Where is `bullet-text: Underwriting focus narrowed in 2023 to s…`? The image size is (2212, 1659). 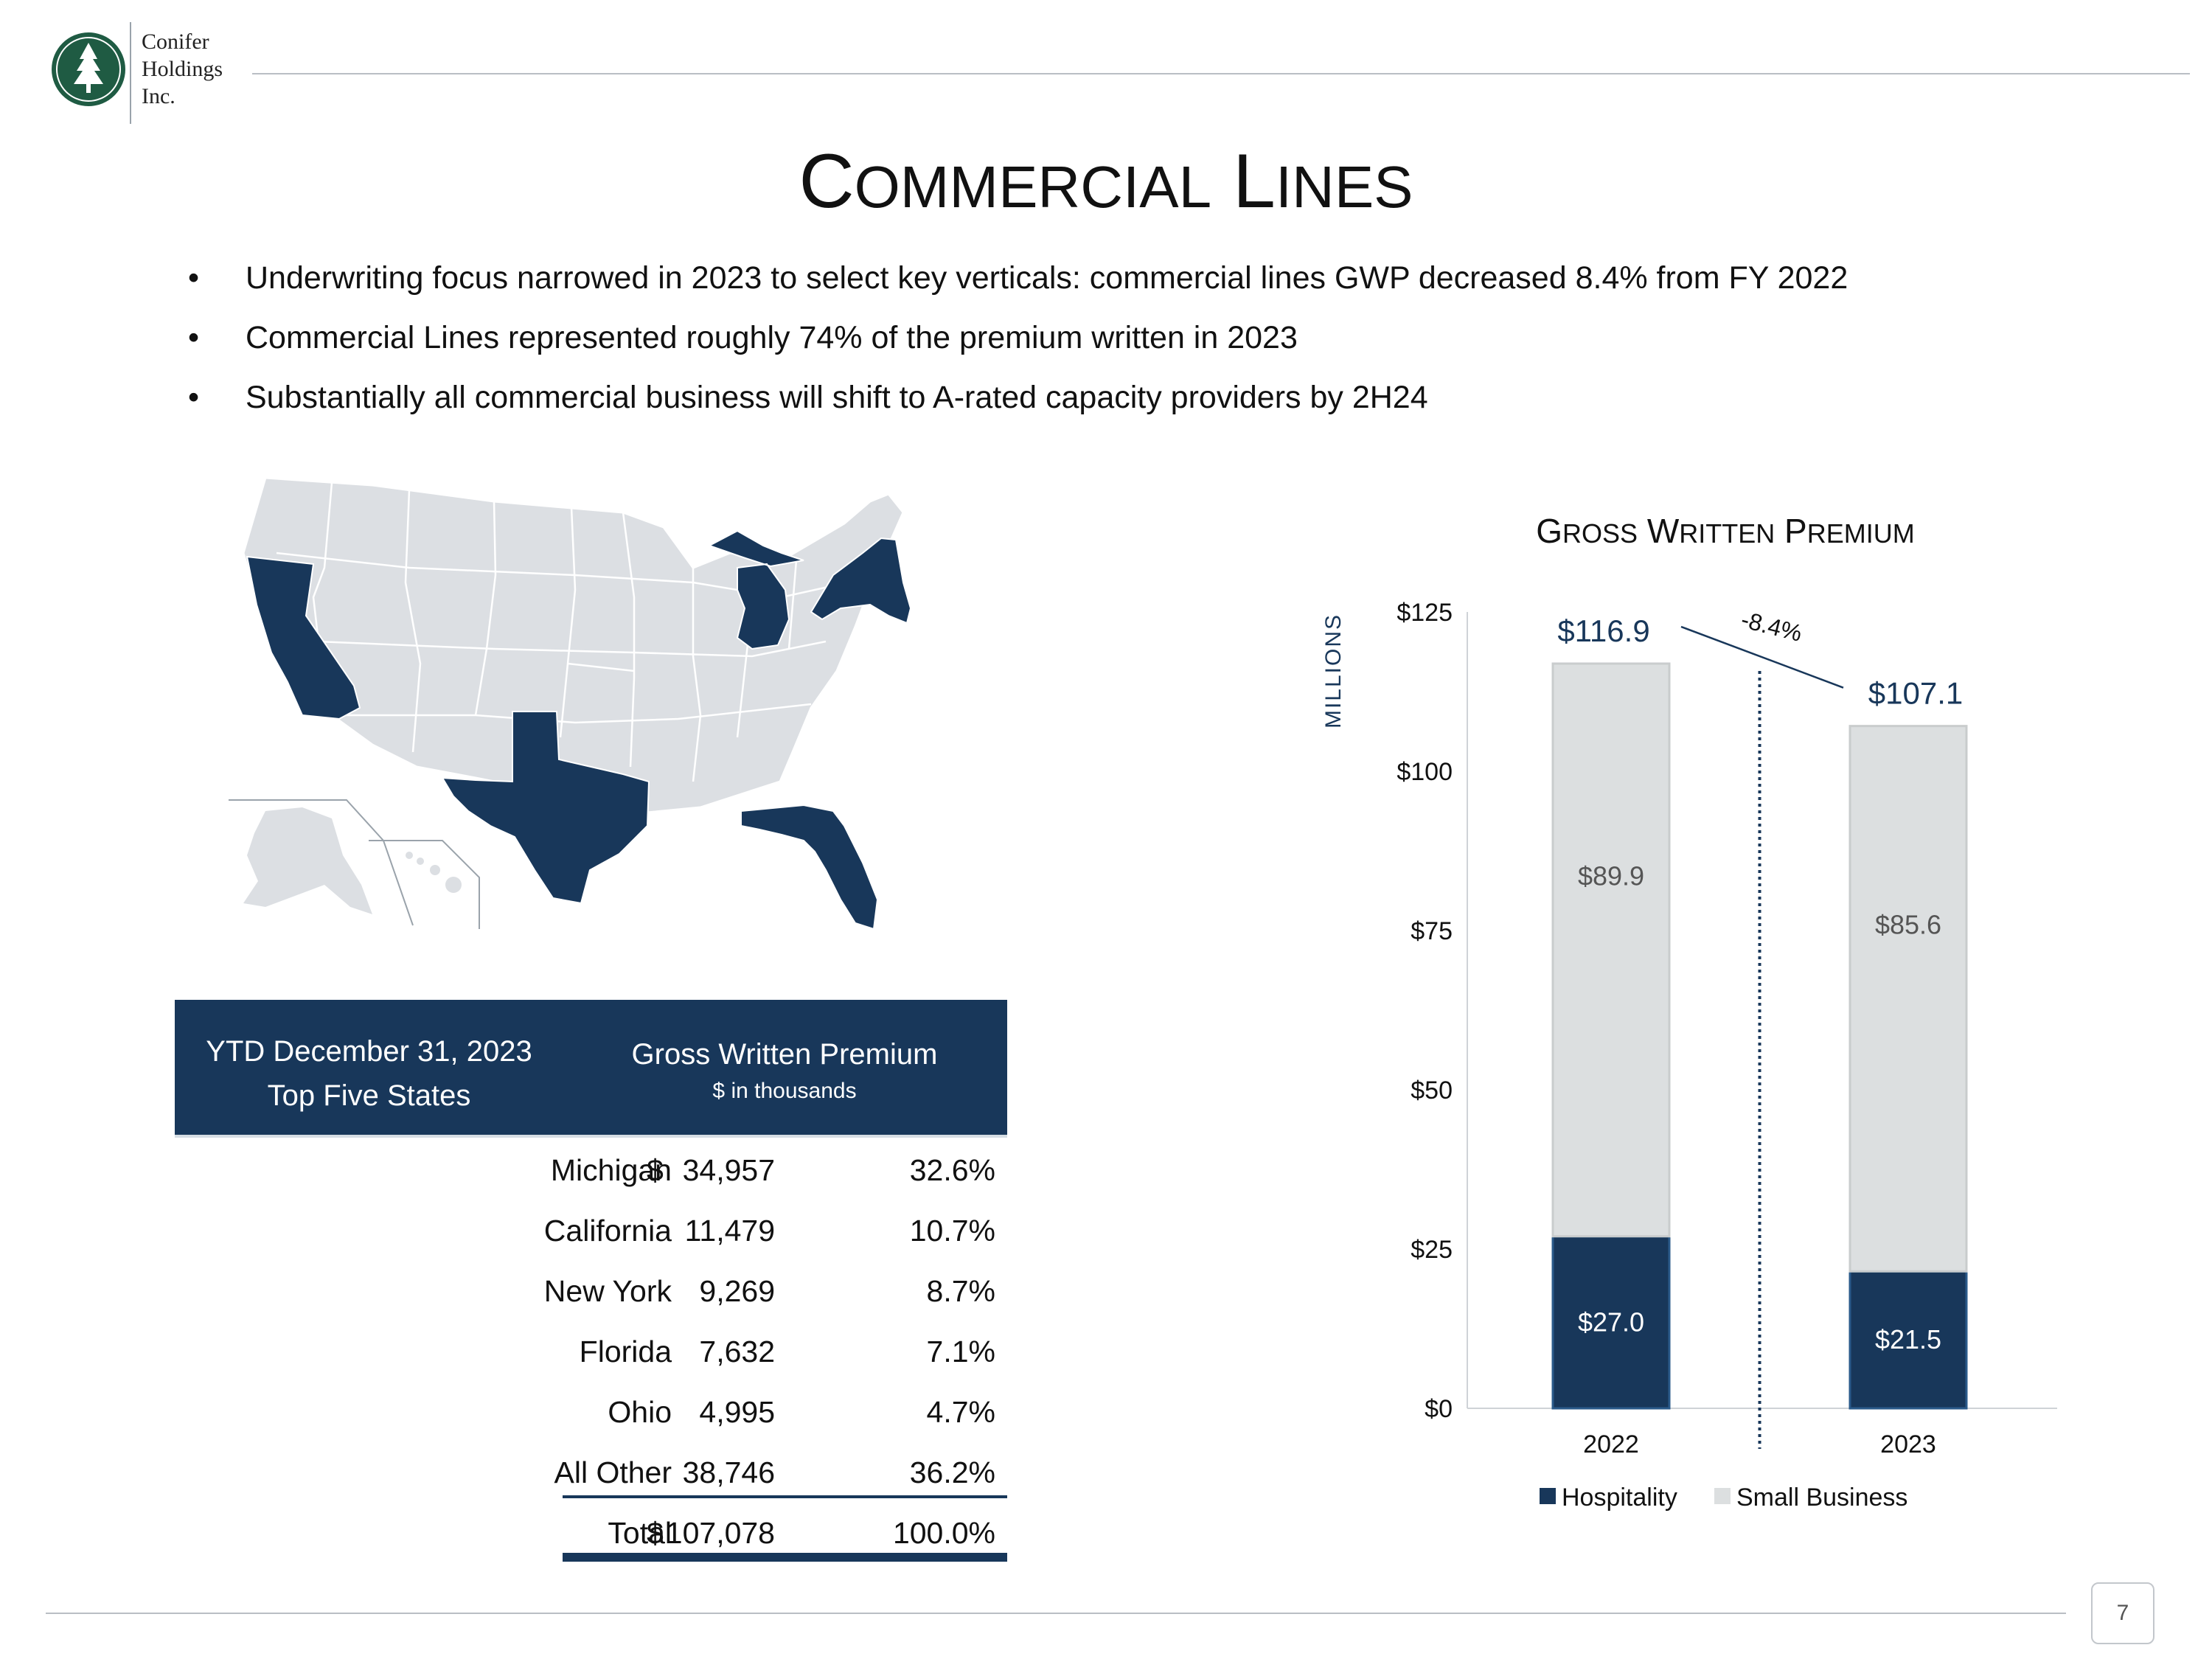
bullet-text: Underwriting focus narrowed in 2023 to s… is located at coordinates (1047, 278).